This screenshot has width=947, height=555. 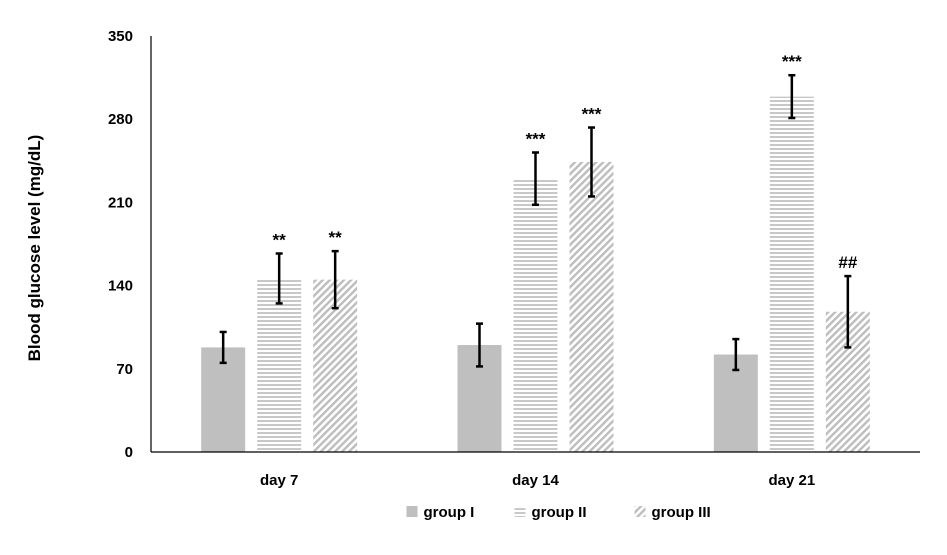 What do you see at coordinates (535, 480) in the screenshot?
I see `x-tick-label: day 14` at bounding box center [535, 480].